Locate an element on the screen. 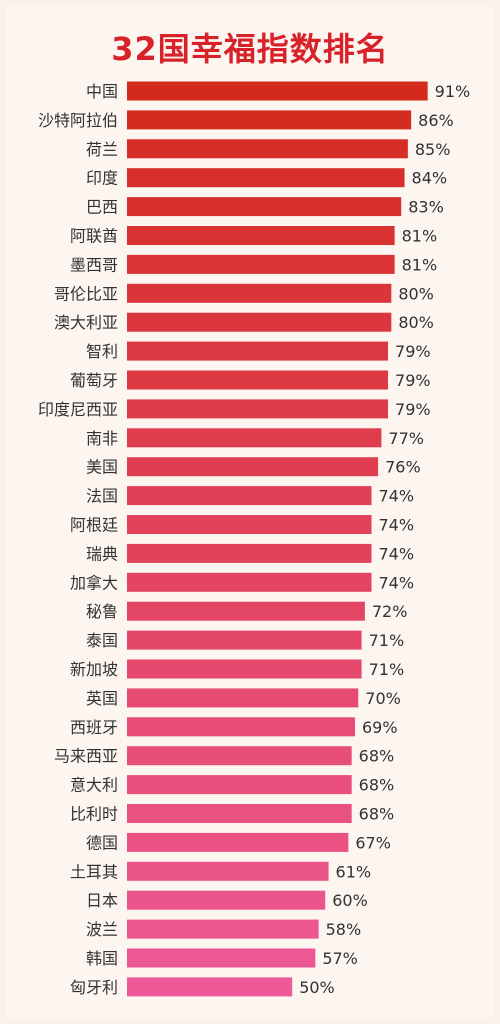 This screenshot has width=500, height=1024. category-label: 匈牙利 is located at coordinates (94, 987).